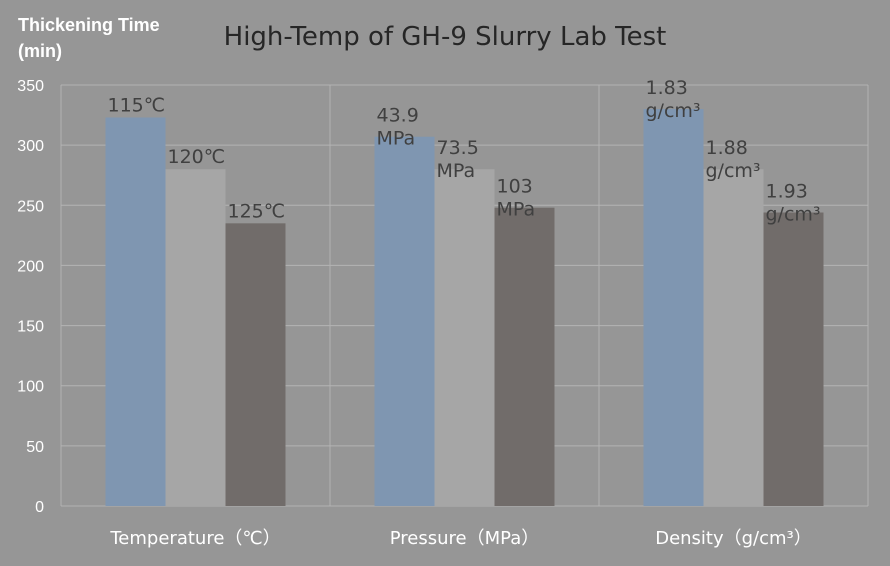 The width and height of the screenshot is (890, 566). I want to click on y-tick-label: 50, so click(35, 447).